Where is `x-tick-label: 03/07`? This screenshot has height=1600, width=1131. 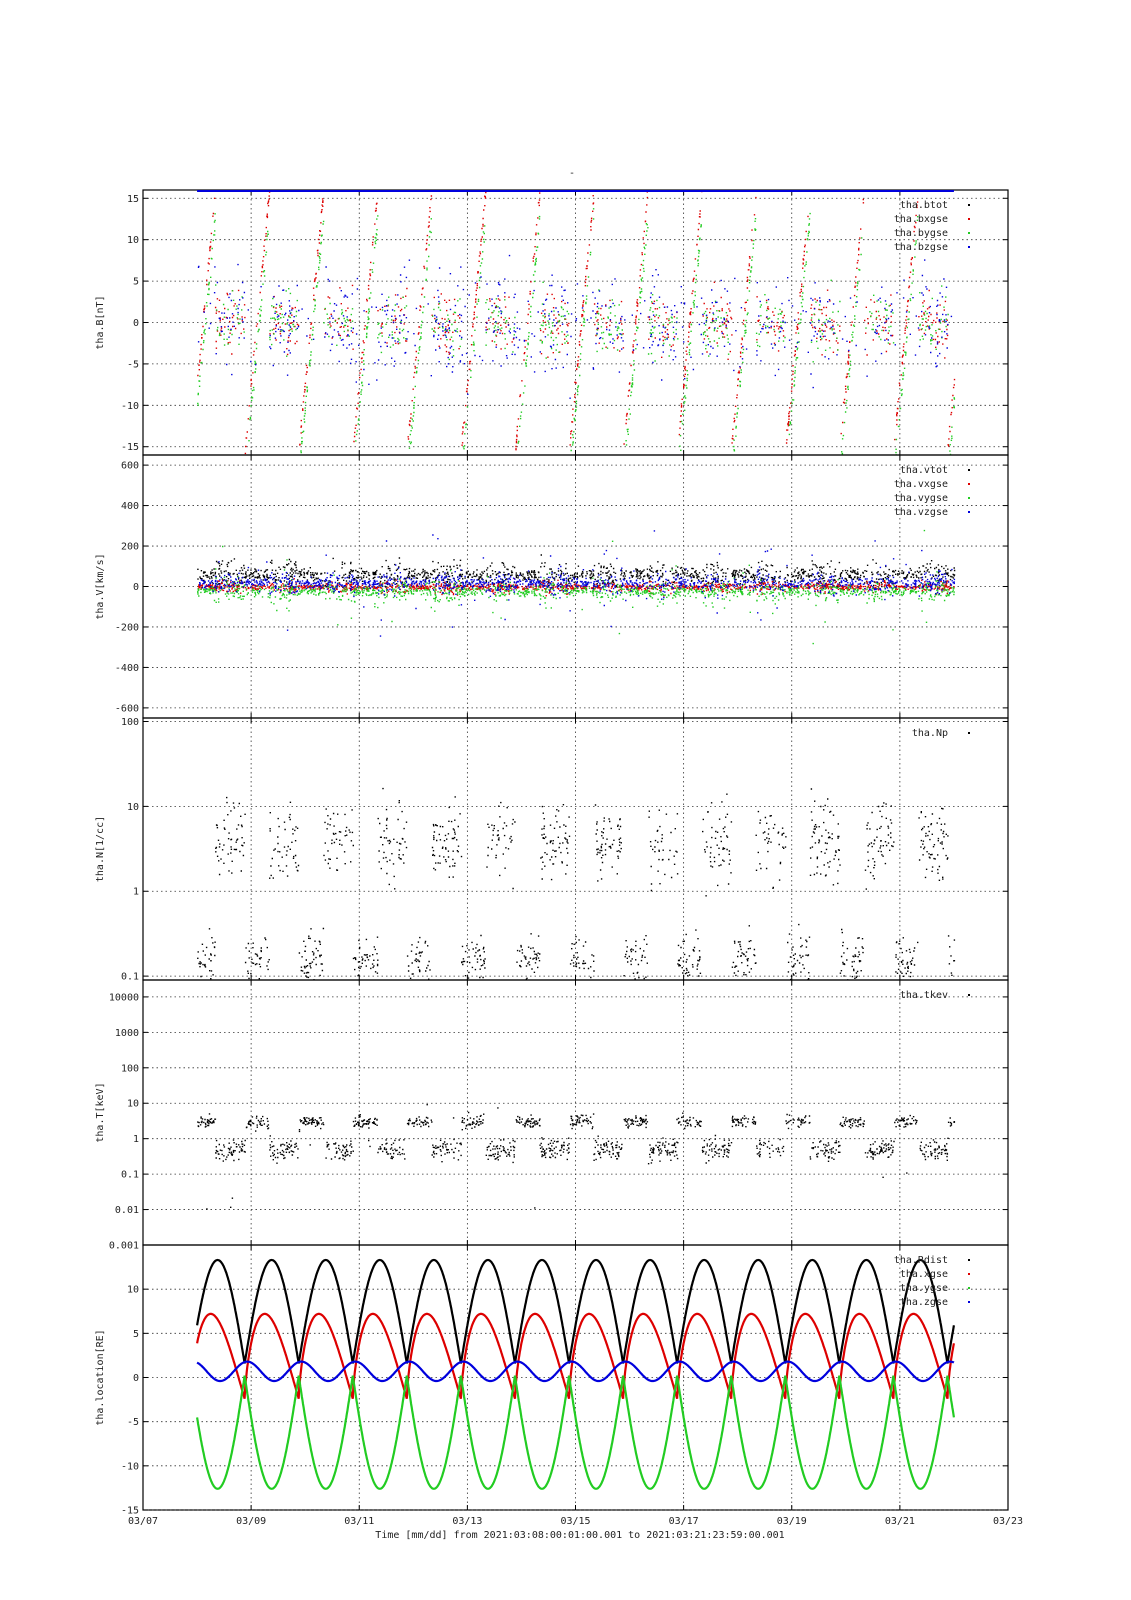 x-tick-label: 03/07 is located at coordinates (143, 1521).